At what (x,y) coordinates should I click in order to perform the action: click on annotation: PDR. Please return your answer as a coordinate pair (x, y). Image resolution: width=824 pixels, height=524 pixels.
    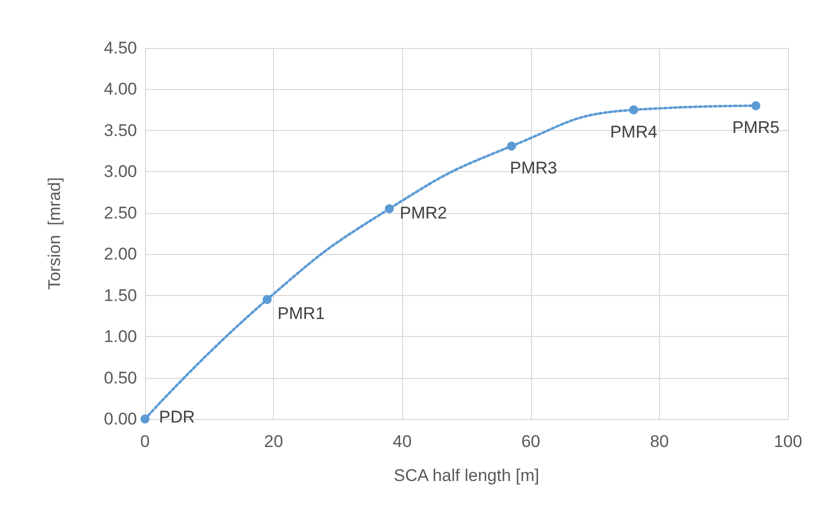
    Looking at the image, I should click on (177, 417).